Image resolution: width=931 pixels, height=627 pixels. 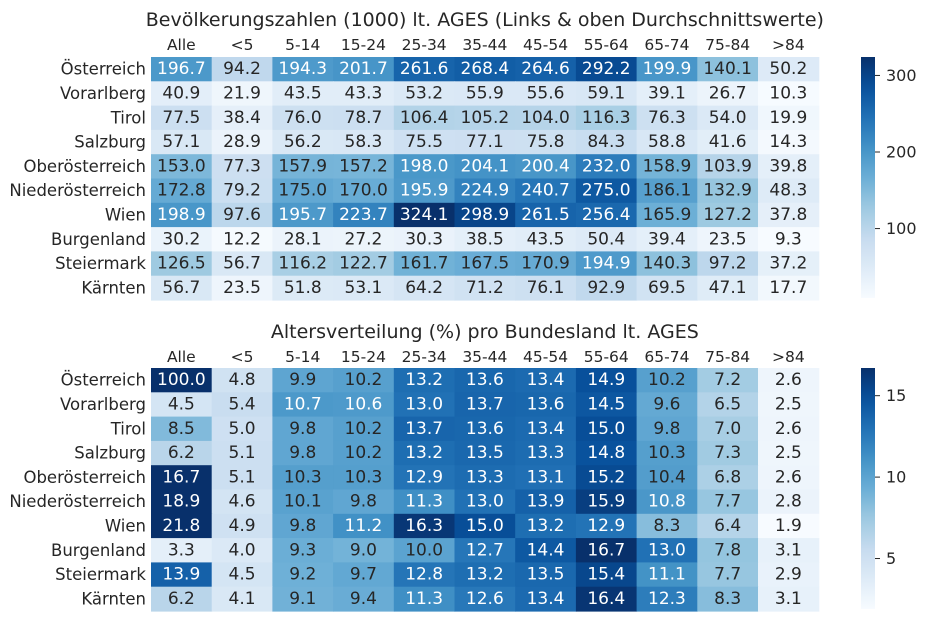 What do you see at coordinates (727, 45) in the screenshot?
I see `column-label: 75-84` at bounding box center [727, 45].